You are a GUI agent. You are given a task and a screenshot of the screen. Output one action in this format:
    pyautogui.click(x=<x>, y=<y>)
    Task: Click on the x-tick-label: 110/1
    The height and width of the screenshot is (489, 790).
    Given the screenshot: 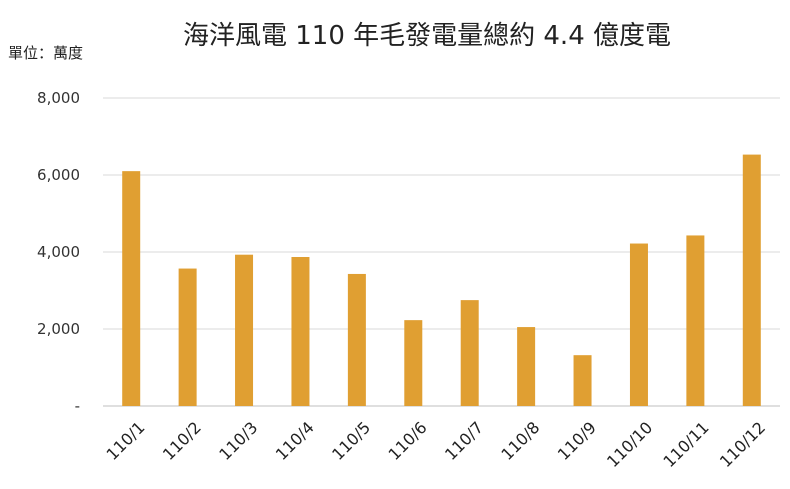 What is the action you would take?
    pyautogui.click(x=125, y=441)
    